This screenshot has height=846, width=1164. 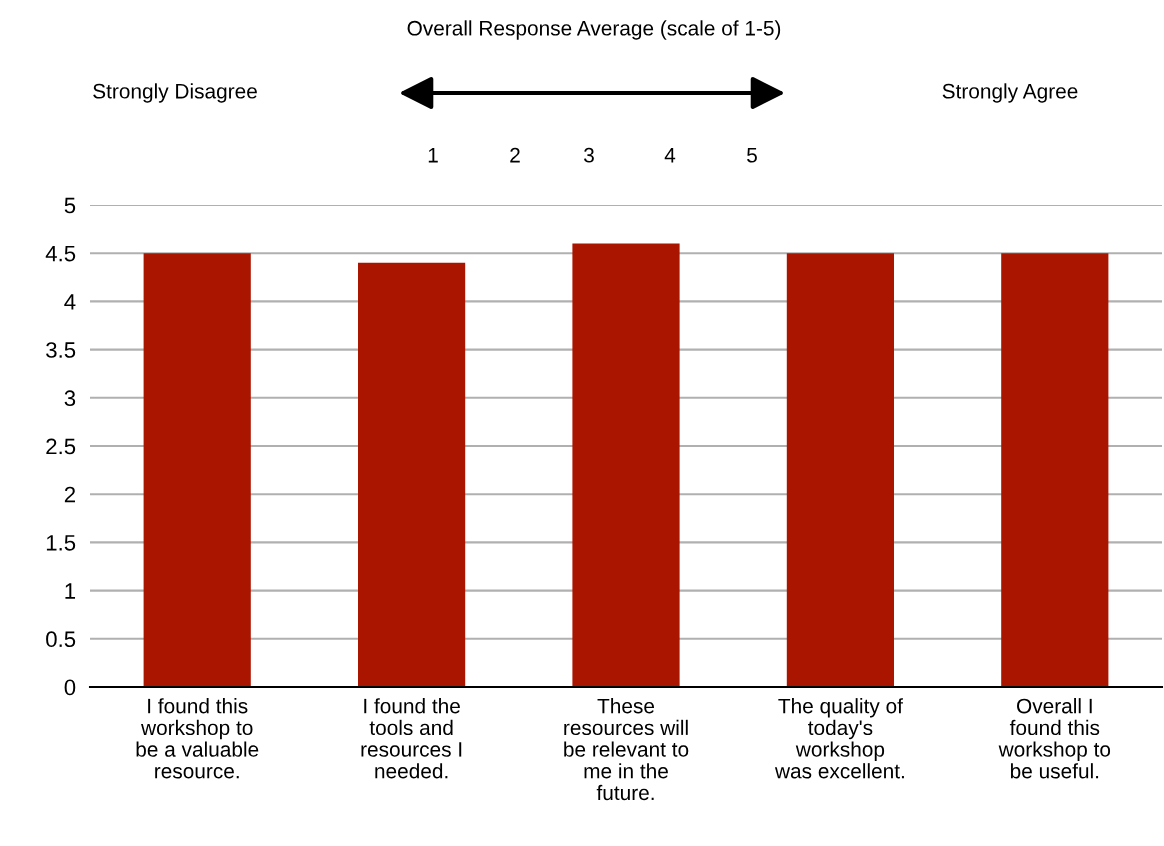 What do you see at coordinates (1054, 738) in the screenshot?
I see `x-tick-label: Overall I found this workshop to be useful.` at bounding box center [1054, 738].